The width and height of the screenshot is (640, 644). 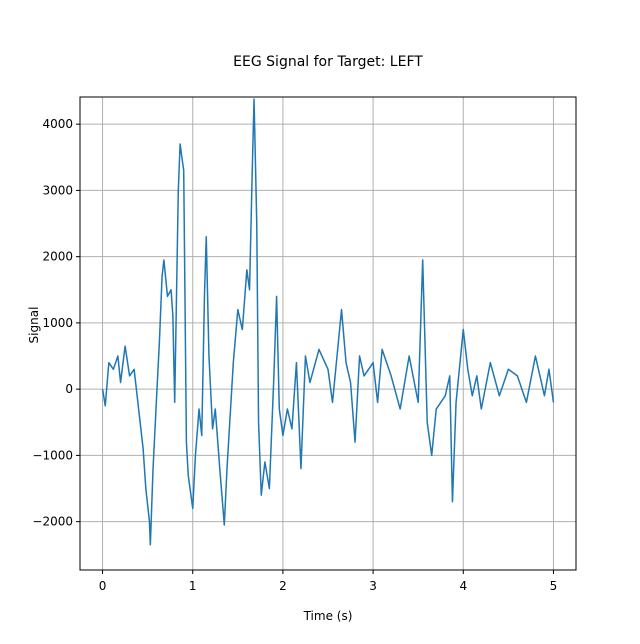 What do you see at coordinates (328, 616) in the screenshot?
I see `x-axis-label: Time (s)` at bounding box center [328, 616].